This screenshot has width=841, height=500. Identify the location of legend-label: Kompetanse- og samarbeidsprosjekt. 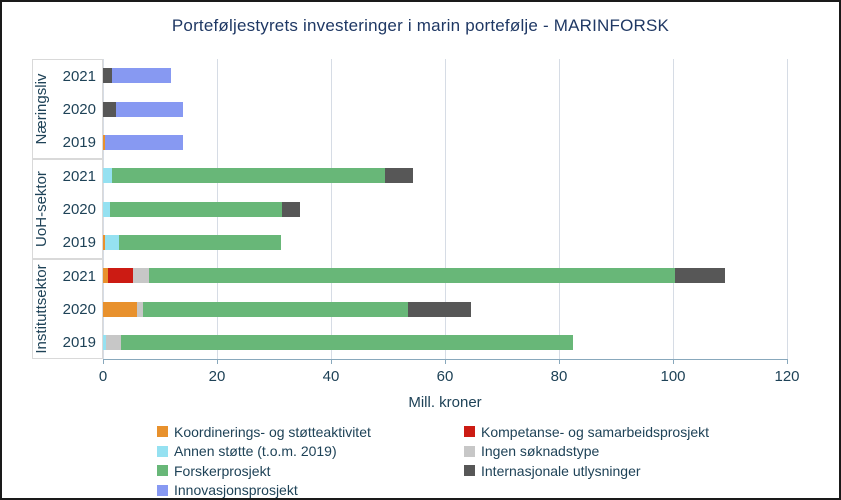
(595, 431).